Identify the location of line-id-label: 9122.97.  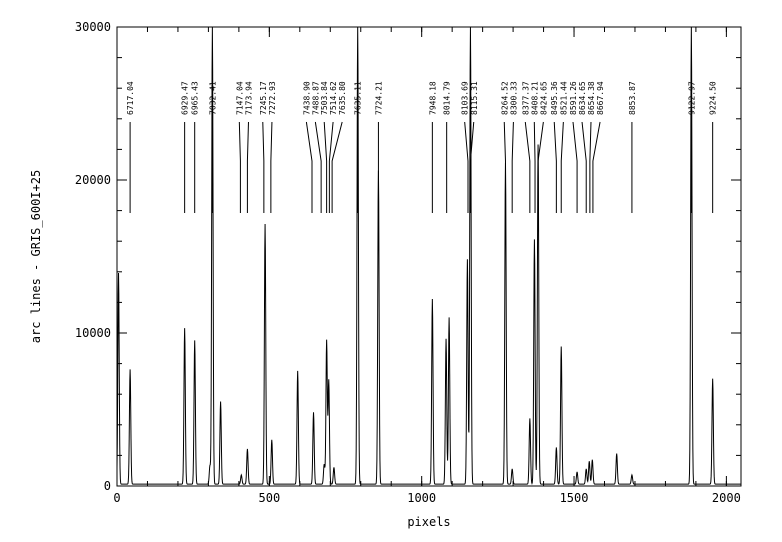
(691, 98).